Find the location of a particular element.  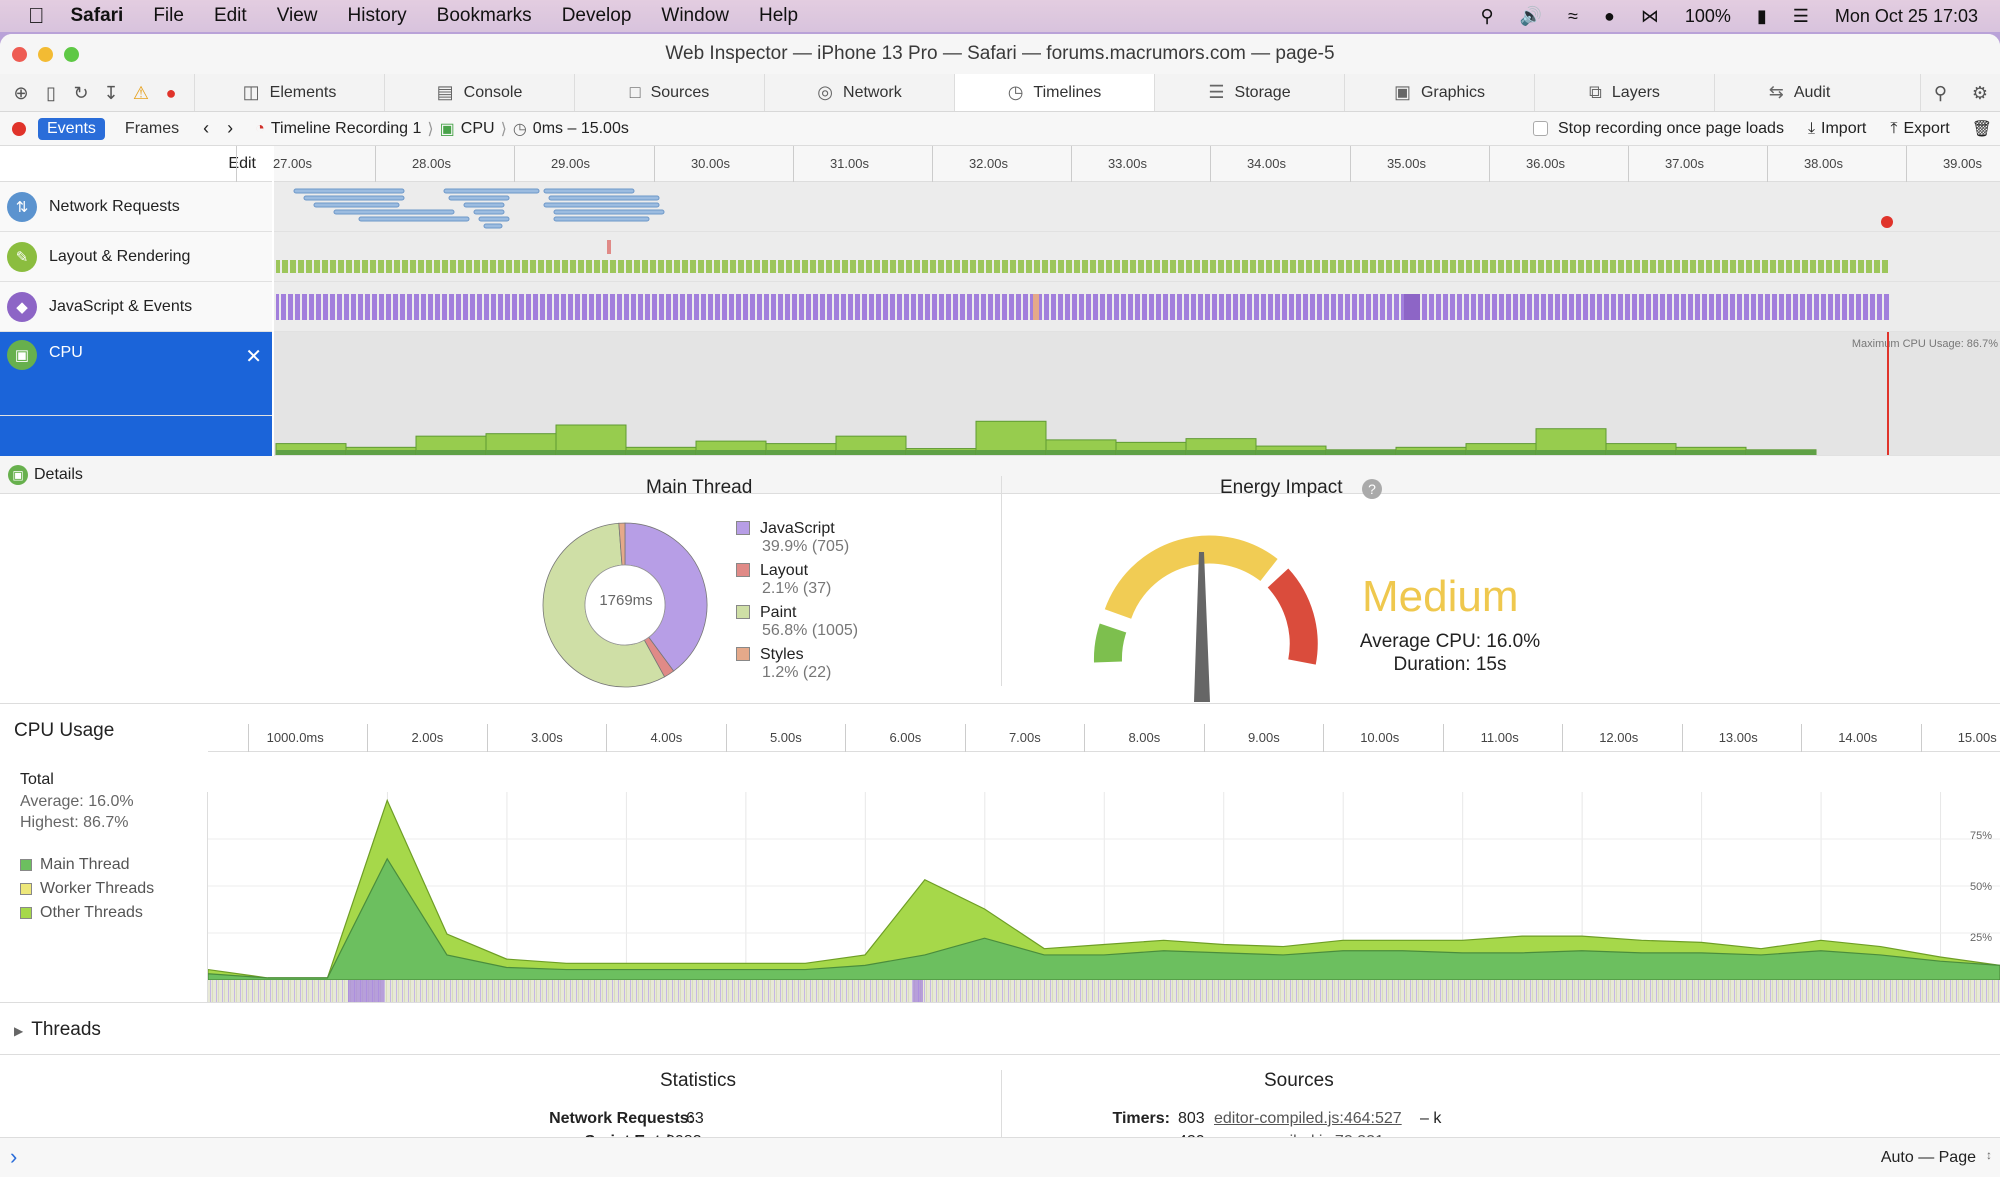

legend-name: Main Thread is located at coordinates (85, 864).